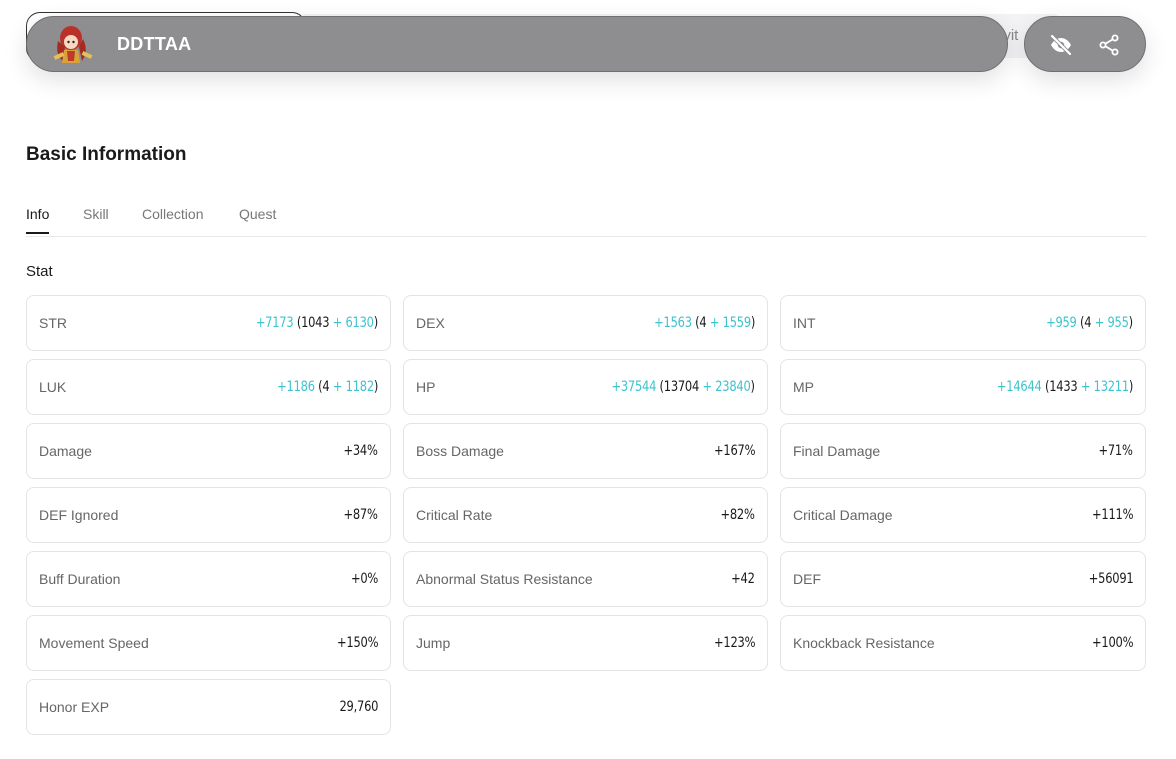 This screenshot has height=759, width=1176. I want to click on stat-value: +7173 (1043 + 6130), so click(316, 323).